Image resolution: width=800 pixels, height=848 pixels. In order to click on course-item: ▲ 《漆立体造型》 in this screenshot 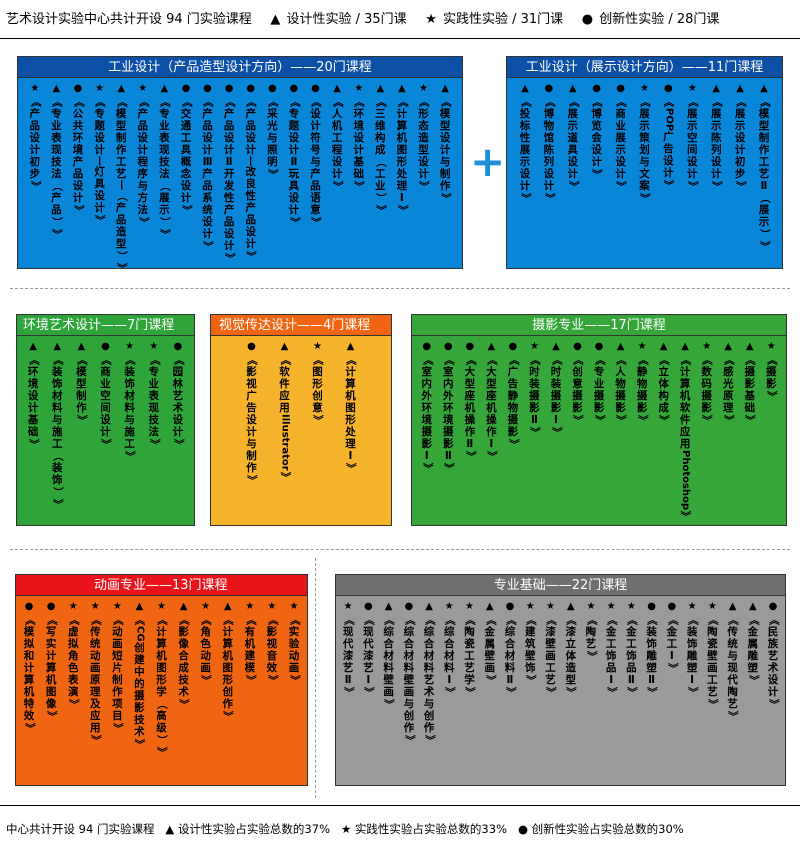, I will do `click(571, 647)`.